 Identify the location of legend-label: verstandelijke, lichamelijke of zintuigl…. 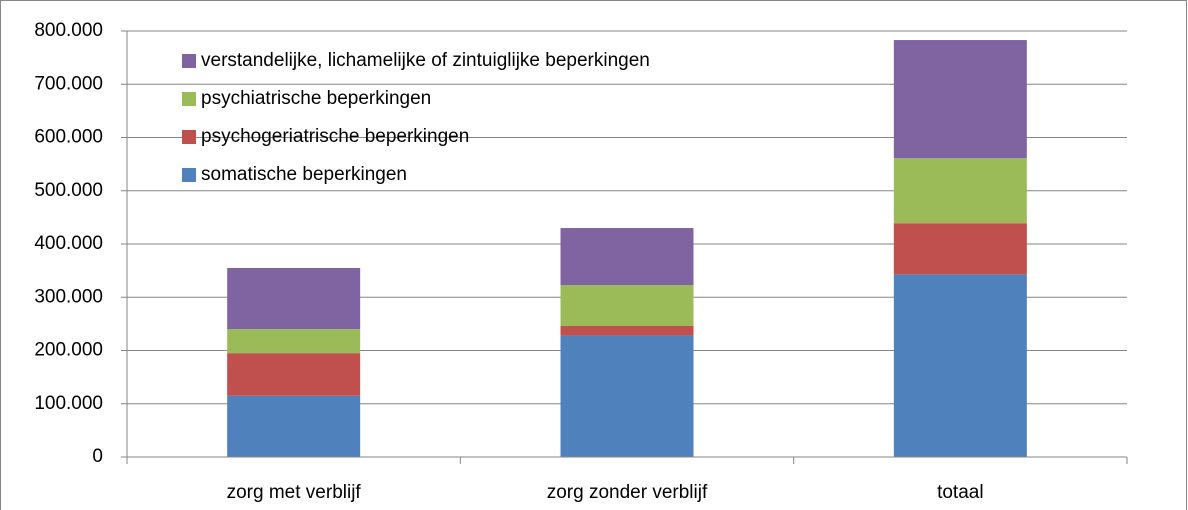
(425, 60).